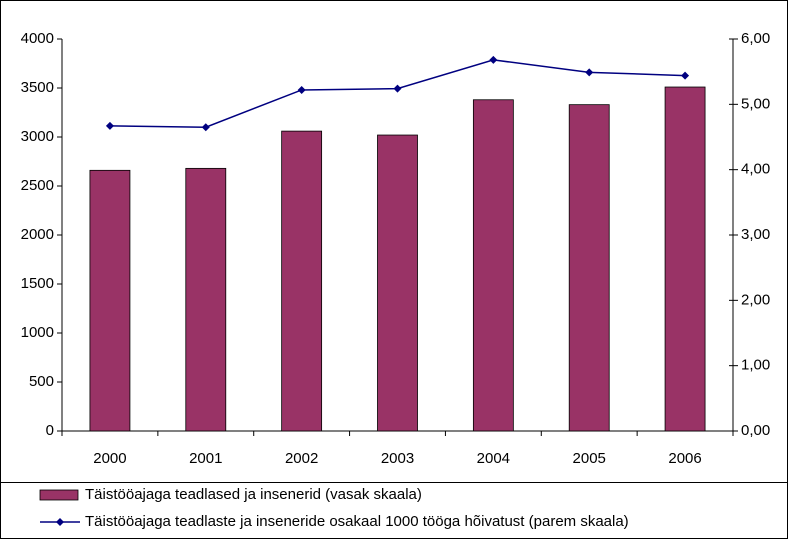  I want to click on y-tick-label: 500, so click(41, 381).